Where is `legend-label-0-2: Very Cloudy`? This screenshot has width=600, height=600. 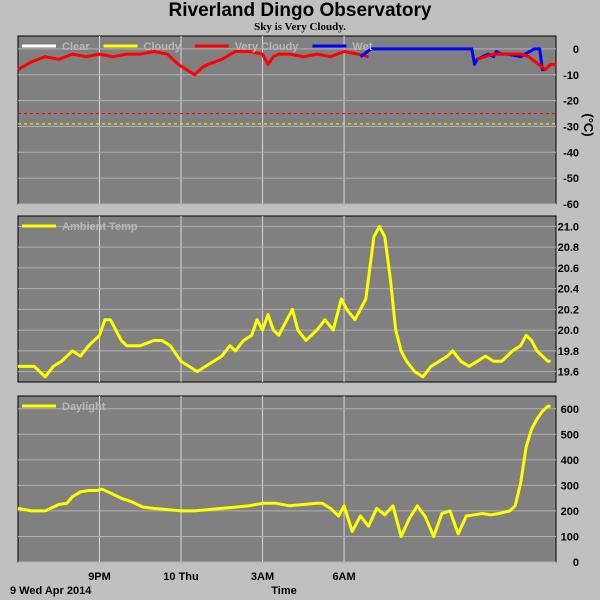
legend-label-0-2: Very Cloudy is located at coordinates (267, 47).